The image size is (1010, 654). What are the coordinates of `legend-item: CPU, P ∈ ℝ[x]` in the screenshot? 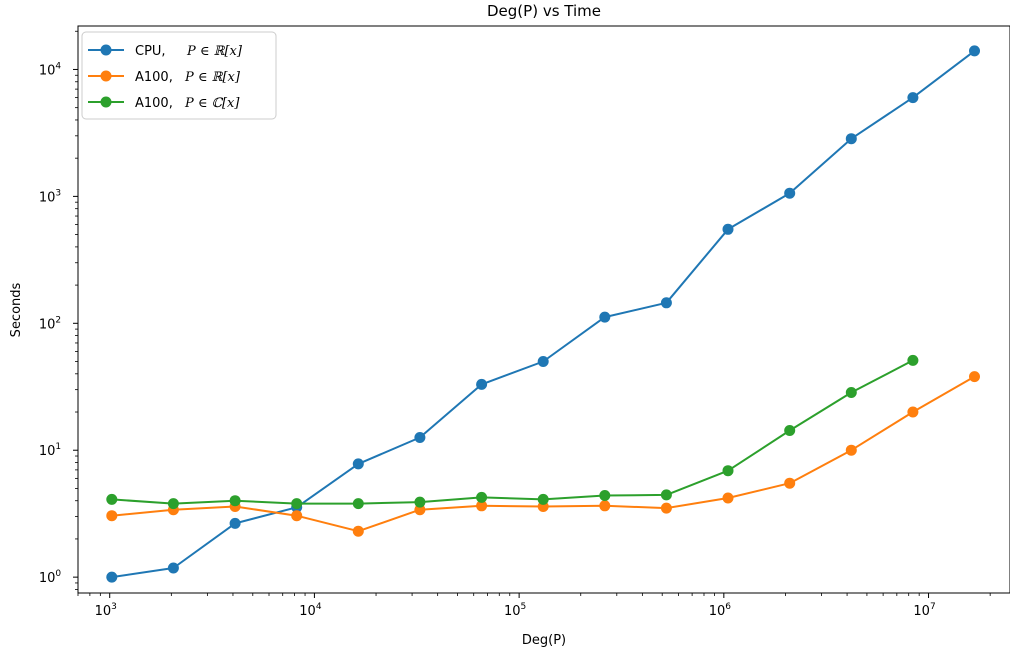 It's located at (165, 51).